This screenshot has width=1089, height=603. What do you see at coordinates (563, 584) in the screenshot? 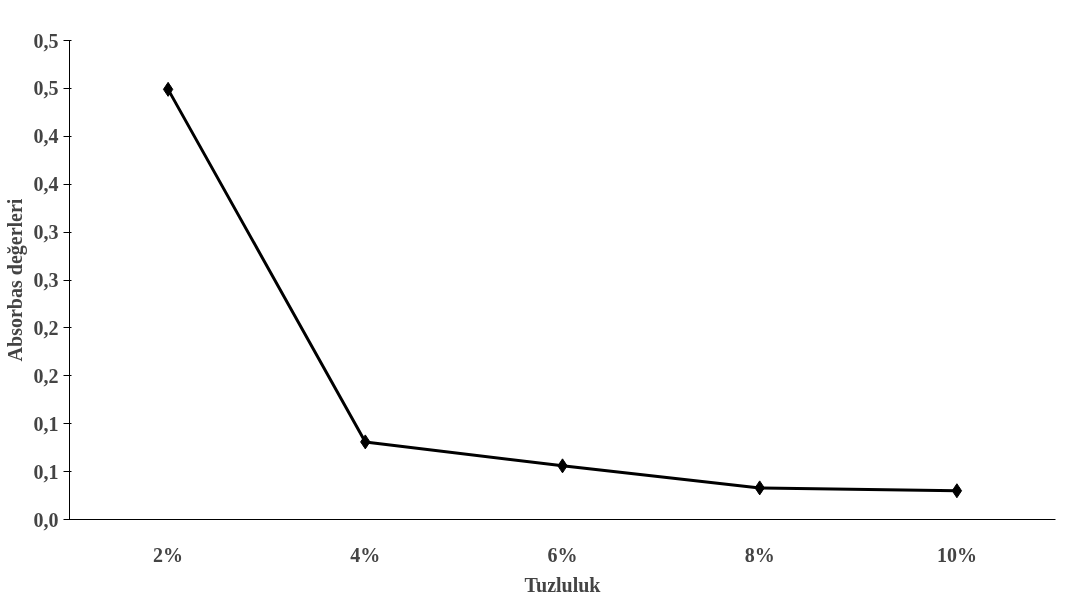
I see `x-axis-title: Tuzluluk` at bounding box center [563, 584].